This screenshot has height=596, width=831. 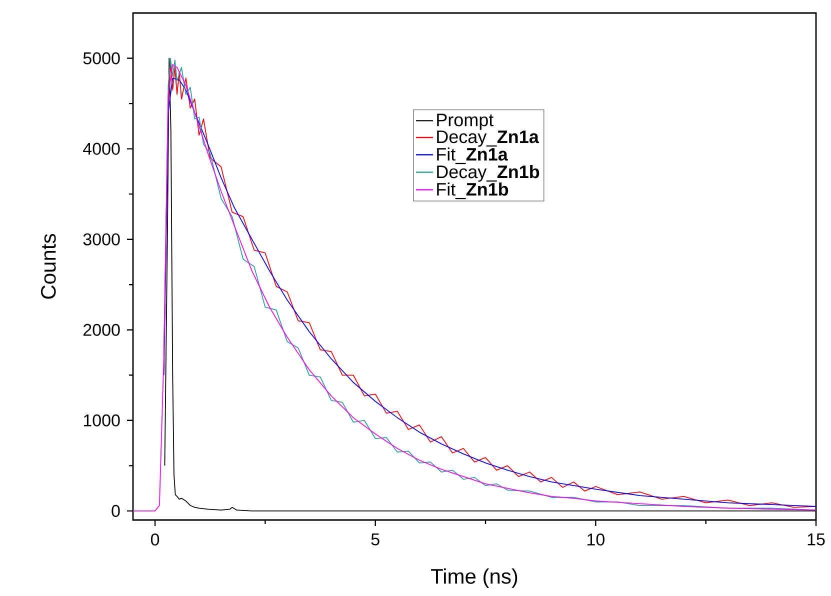 I want to click on x-tick-label: 10, so click(x=596, y=540).